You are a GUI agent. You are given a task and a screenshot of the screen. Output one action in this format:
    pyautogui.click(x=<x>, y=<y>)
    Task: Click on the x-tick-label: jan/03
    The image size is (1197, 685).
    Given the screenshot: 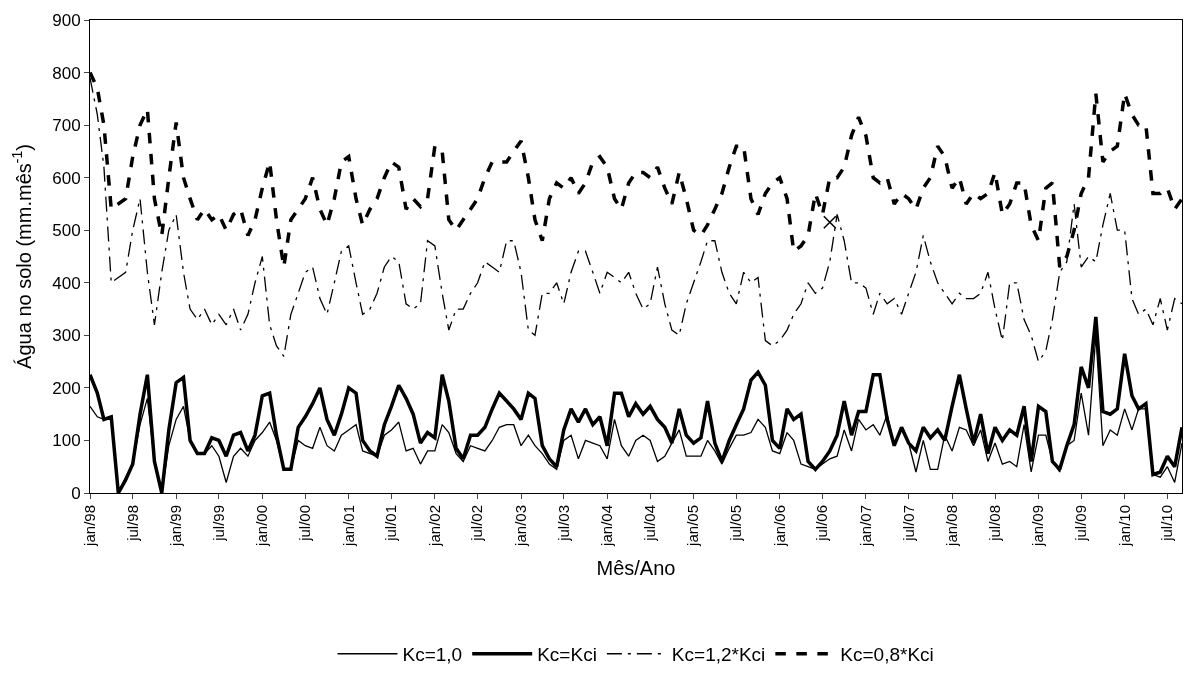 What is the action you would take?
    pyautogui.click(x=520, y=526)
    